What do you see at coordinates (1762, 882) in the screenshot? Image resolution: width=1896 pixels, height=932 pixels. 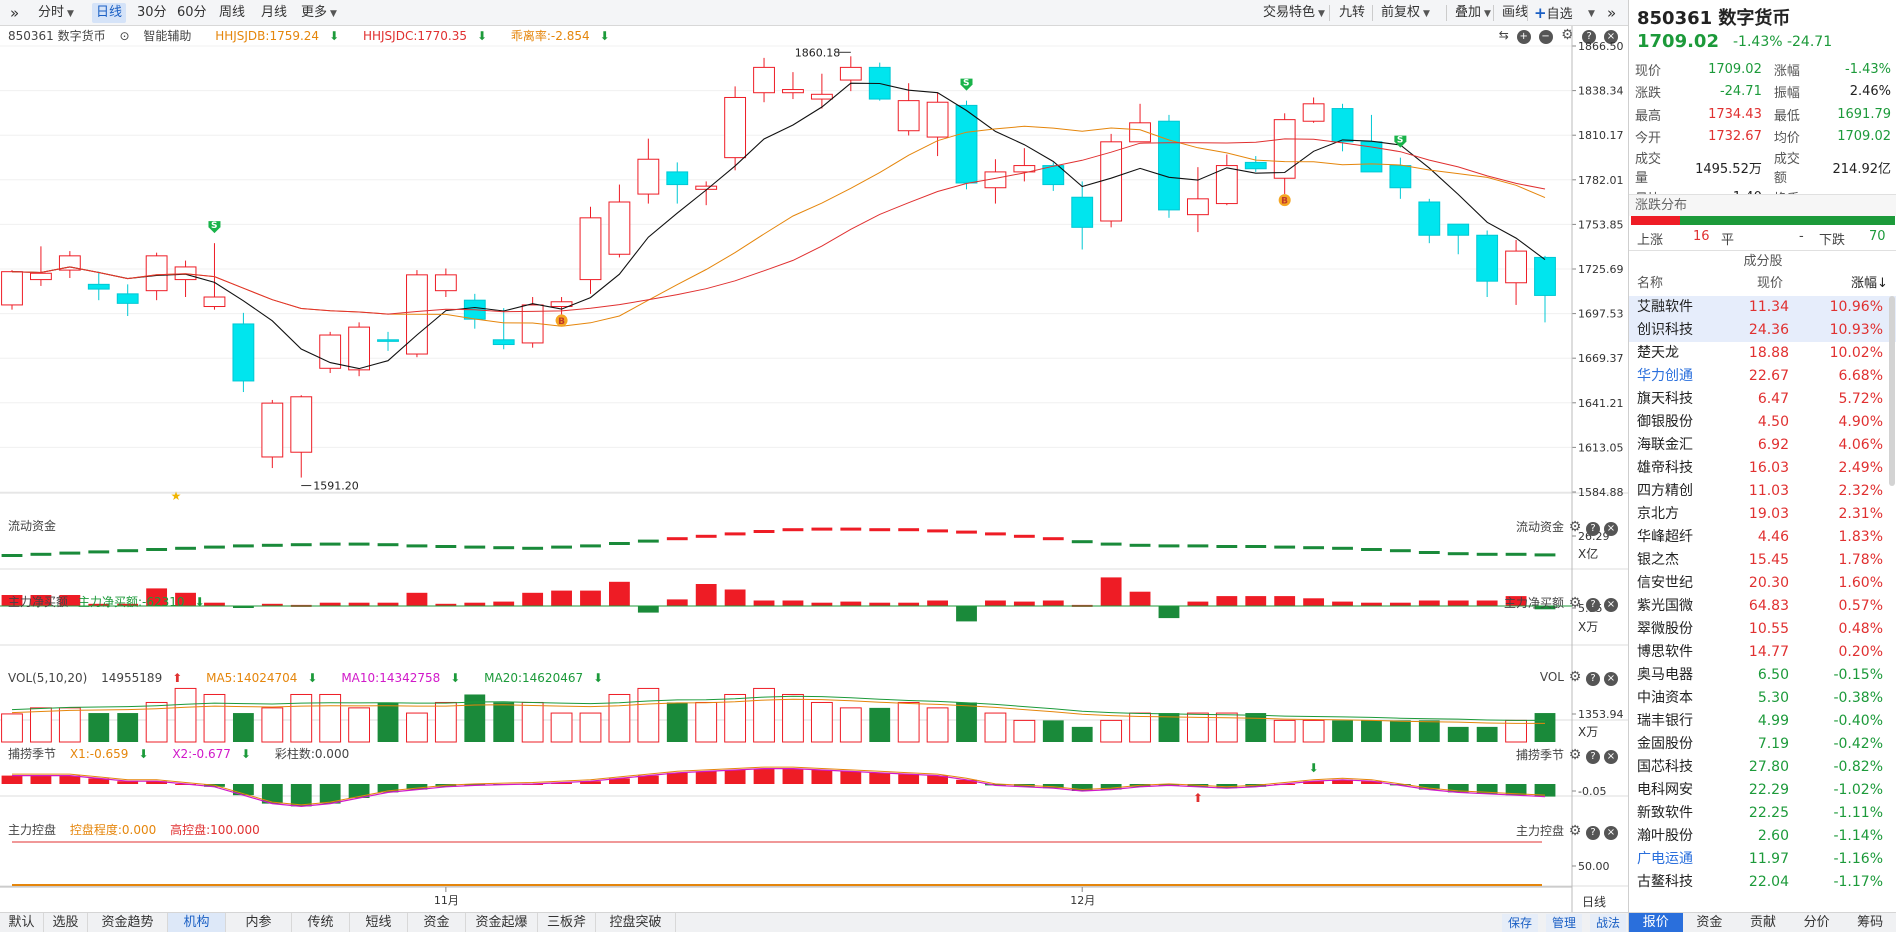 I see `list-item: 古鳌科技 22.04 -1.17%` at bounding box center [1762, 882].